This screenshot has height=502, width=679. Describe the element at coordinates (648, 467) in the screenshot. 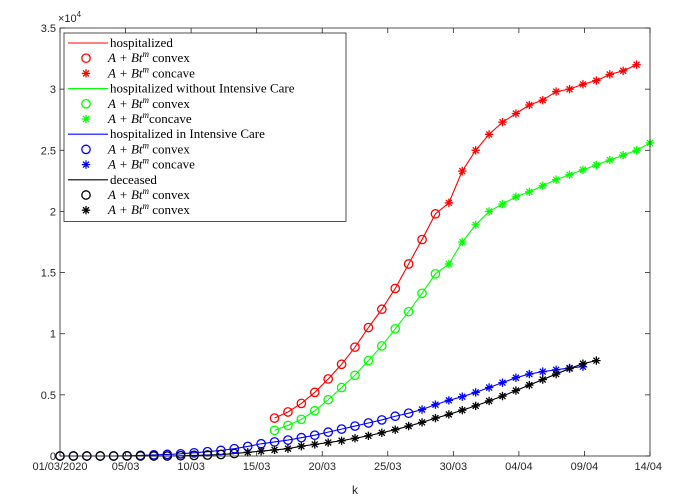

I see `x-tick-label: 14/04` at that location.